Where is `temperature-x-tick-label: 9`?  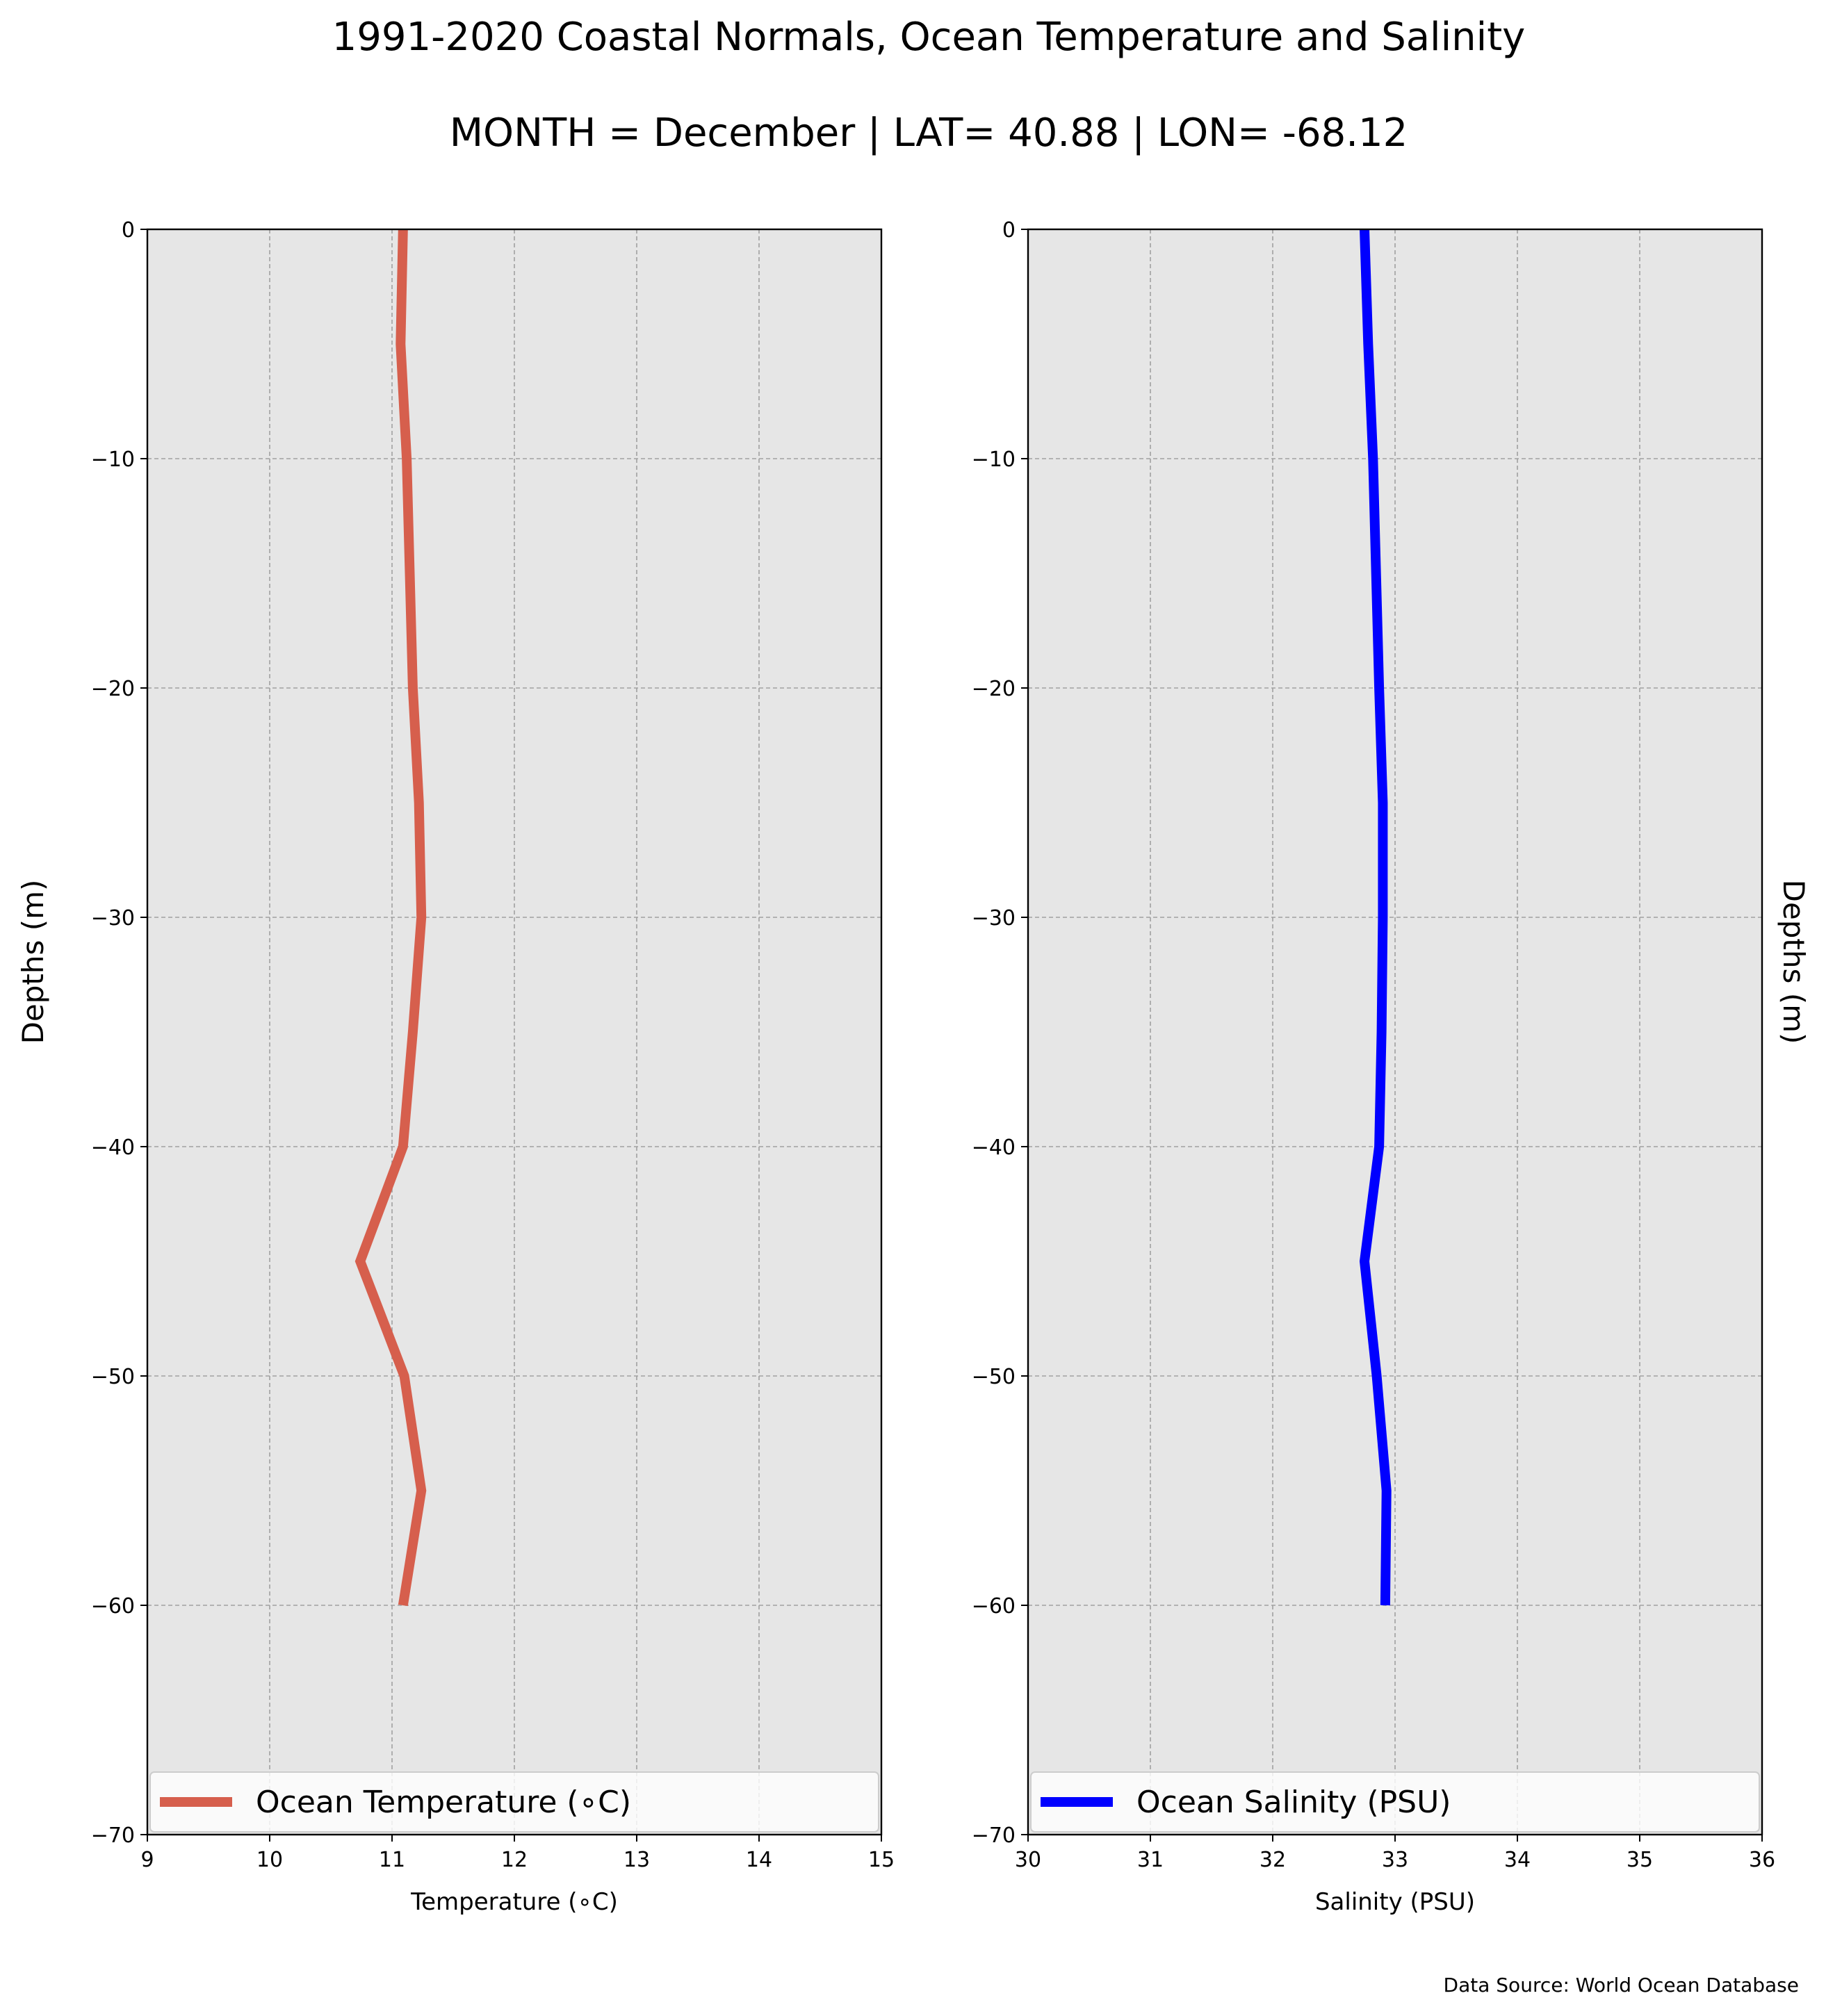 temperature-x-tick-label: 9 is located at coordinates (147, 1860).